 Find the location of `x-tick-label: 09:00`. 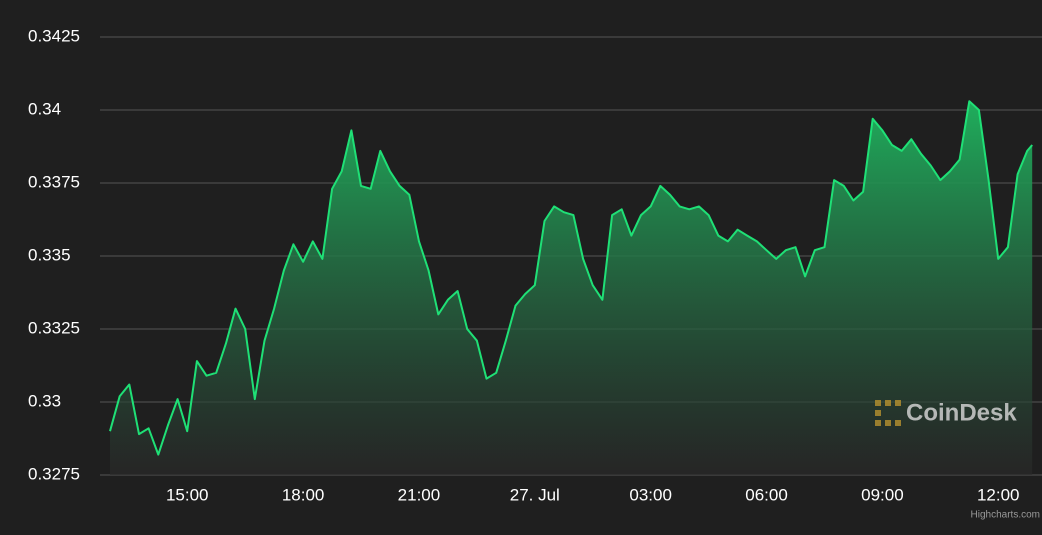

x-tick-label: 09:00 is located at coordinates (882, 494).